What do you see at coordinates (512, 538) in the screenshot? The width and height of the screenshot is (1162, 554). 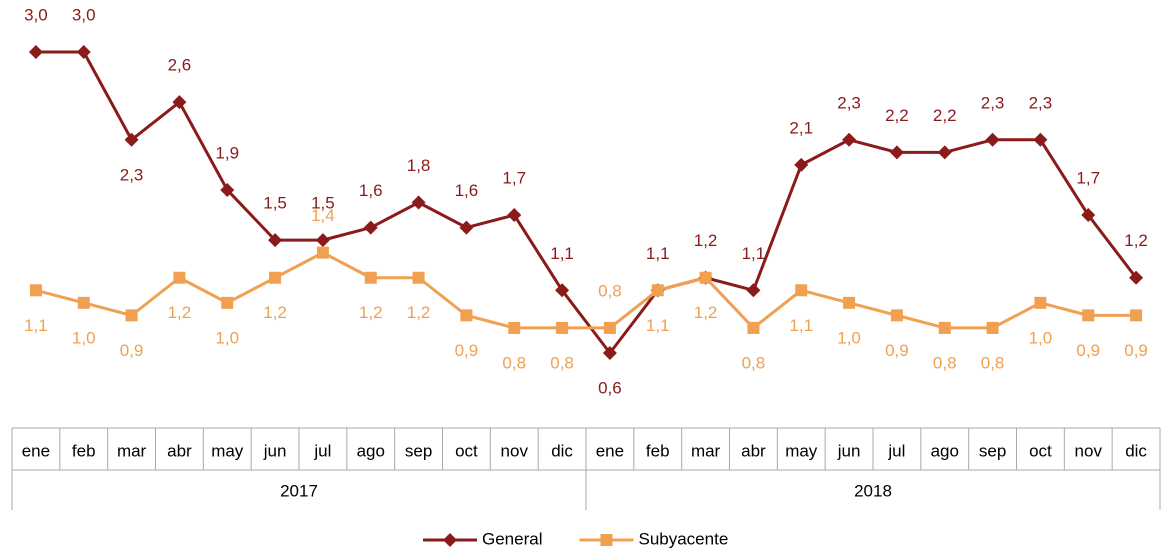 I see `legend-label: General` at bounding box center [512, 538].